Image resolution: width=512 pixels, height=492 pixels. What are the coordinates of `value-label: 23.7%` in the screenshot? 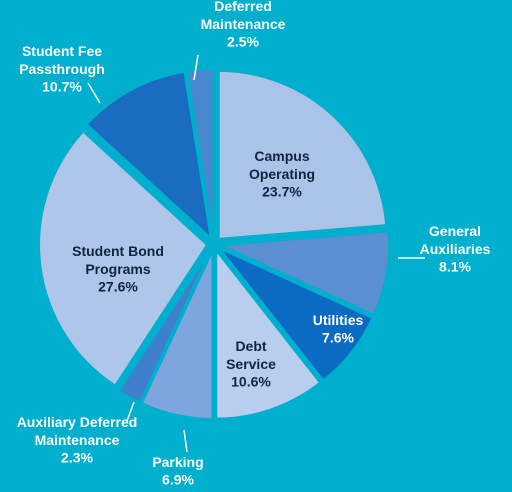 It's located at (282, 192).